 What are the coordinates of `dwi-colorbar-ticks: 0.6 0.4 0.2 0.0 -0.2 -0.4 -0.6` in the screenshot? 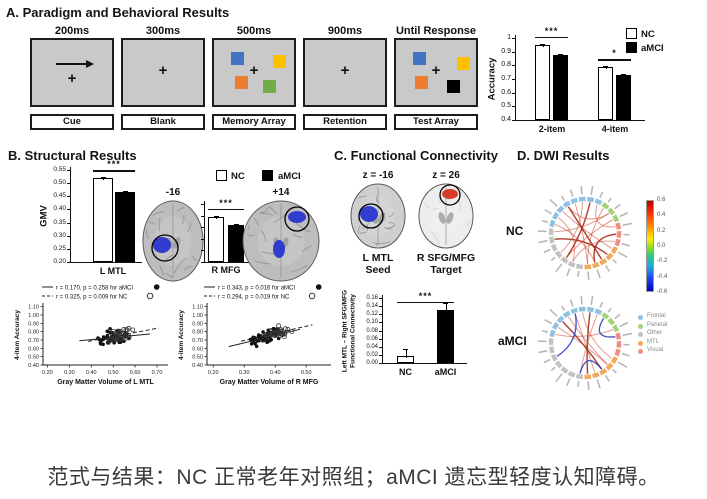 It's located at (669, 246).